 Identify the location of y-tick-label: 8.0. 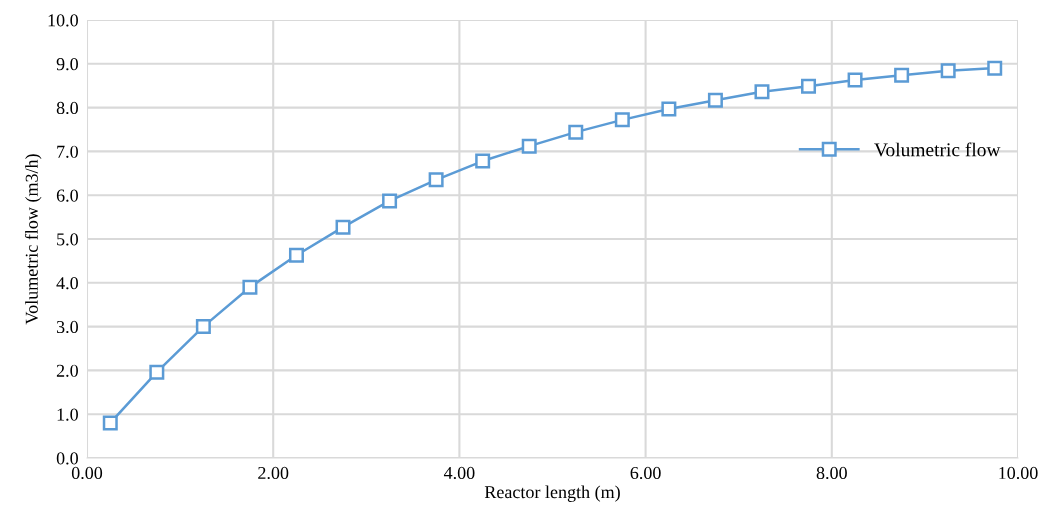
(67, 108).